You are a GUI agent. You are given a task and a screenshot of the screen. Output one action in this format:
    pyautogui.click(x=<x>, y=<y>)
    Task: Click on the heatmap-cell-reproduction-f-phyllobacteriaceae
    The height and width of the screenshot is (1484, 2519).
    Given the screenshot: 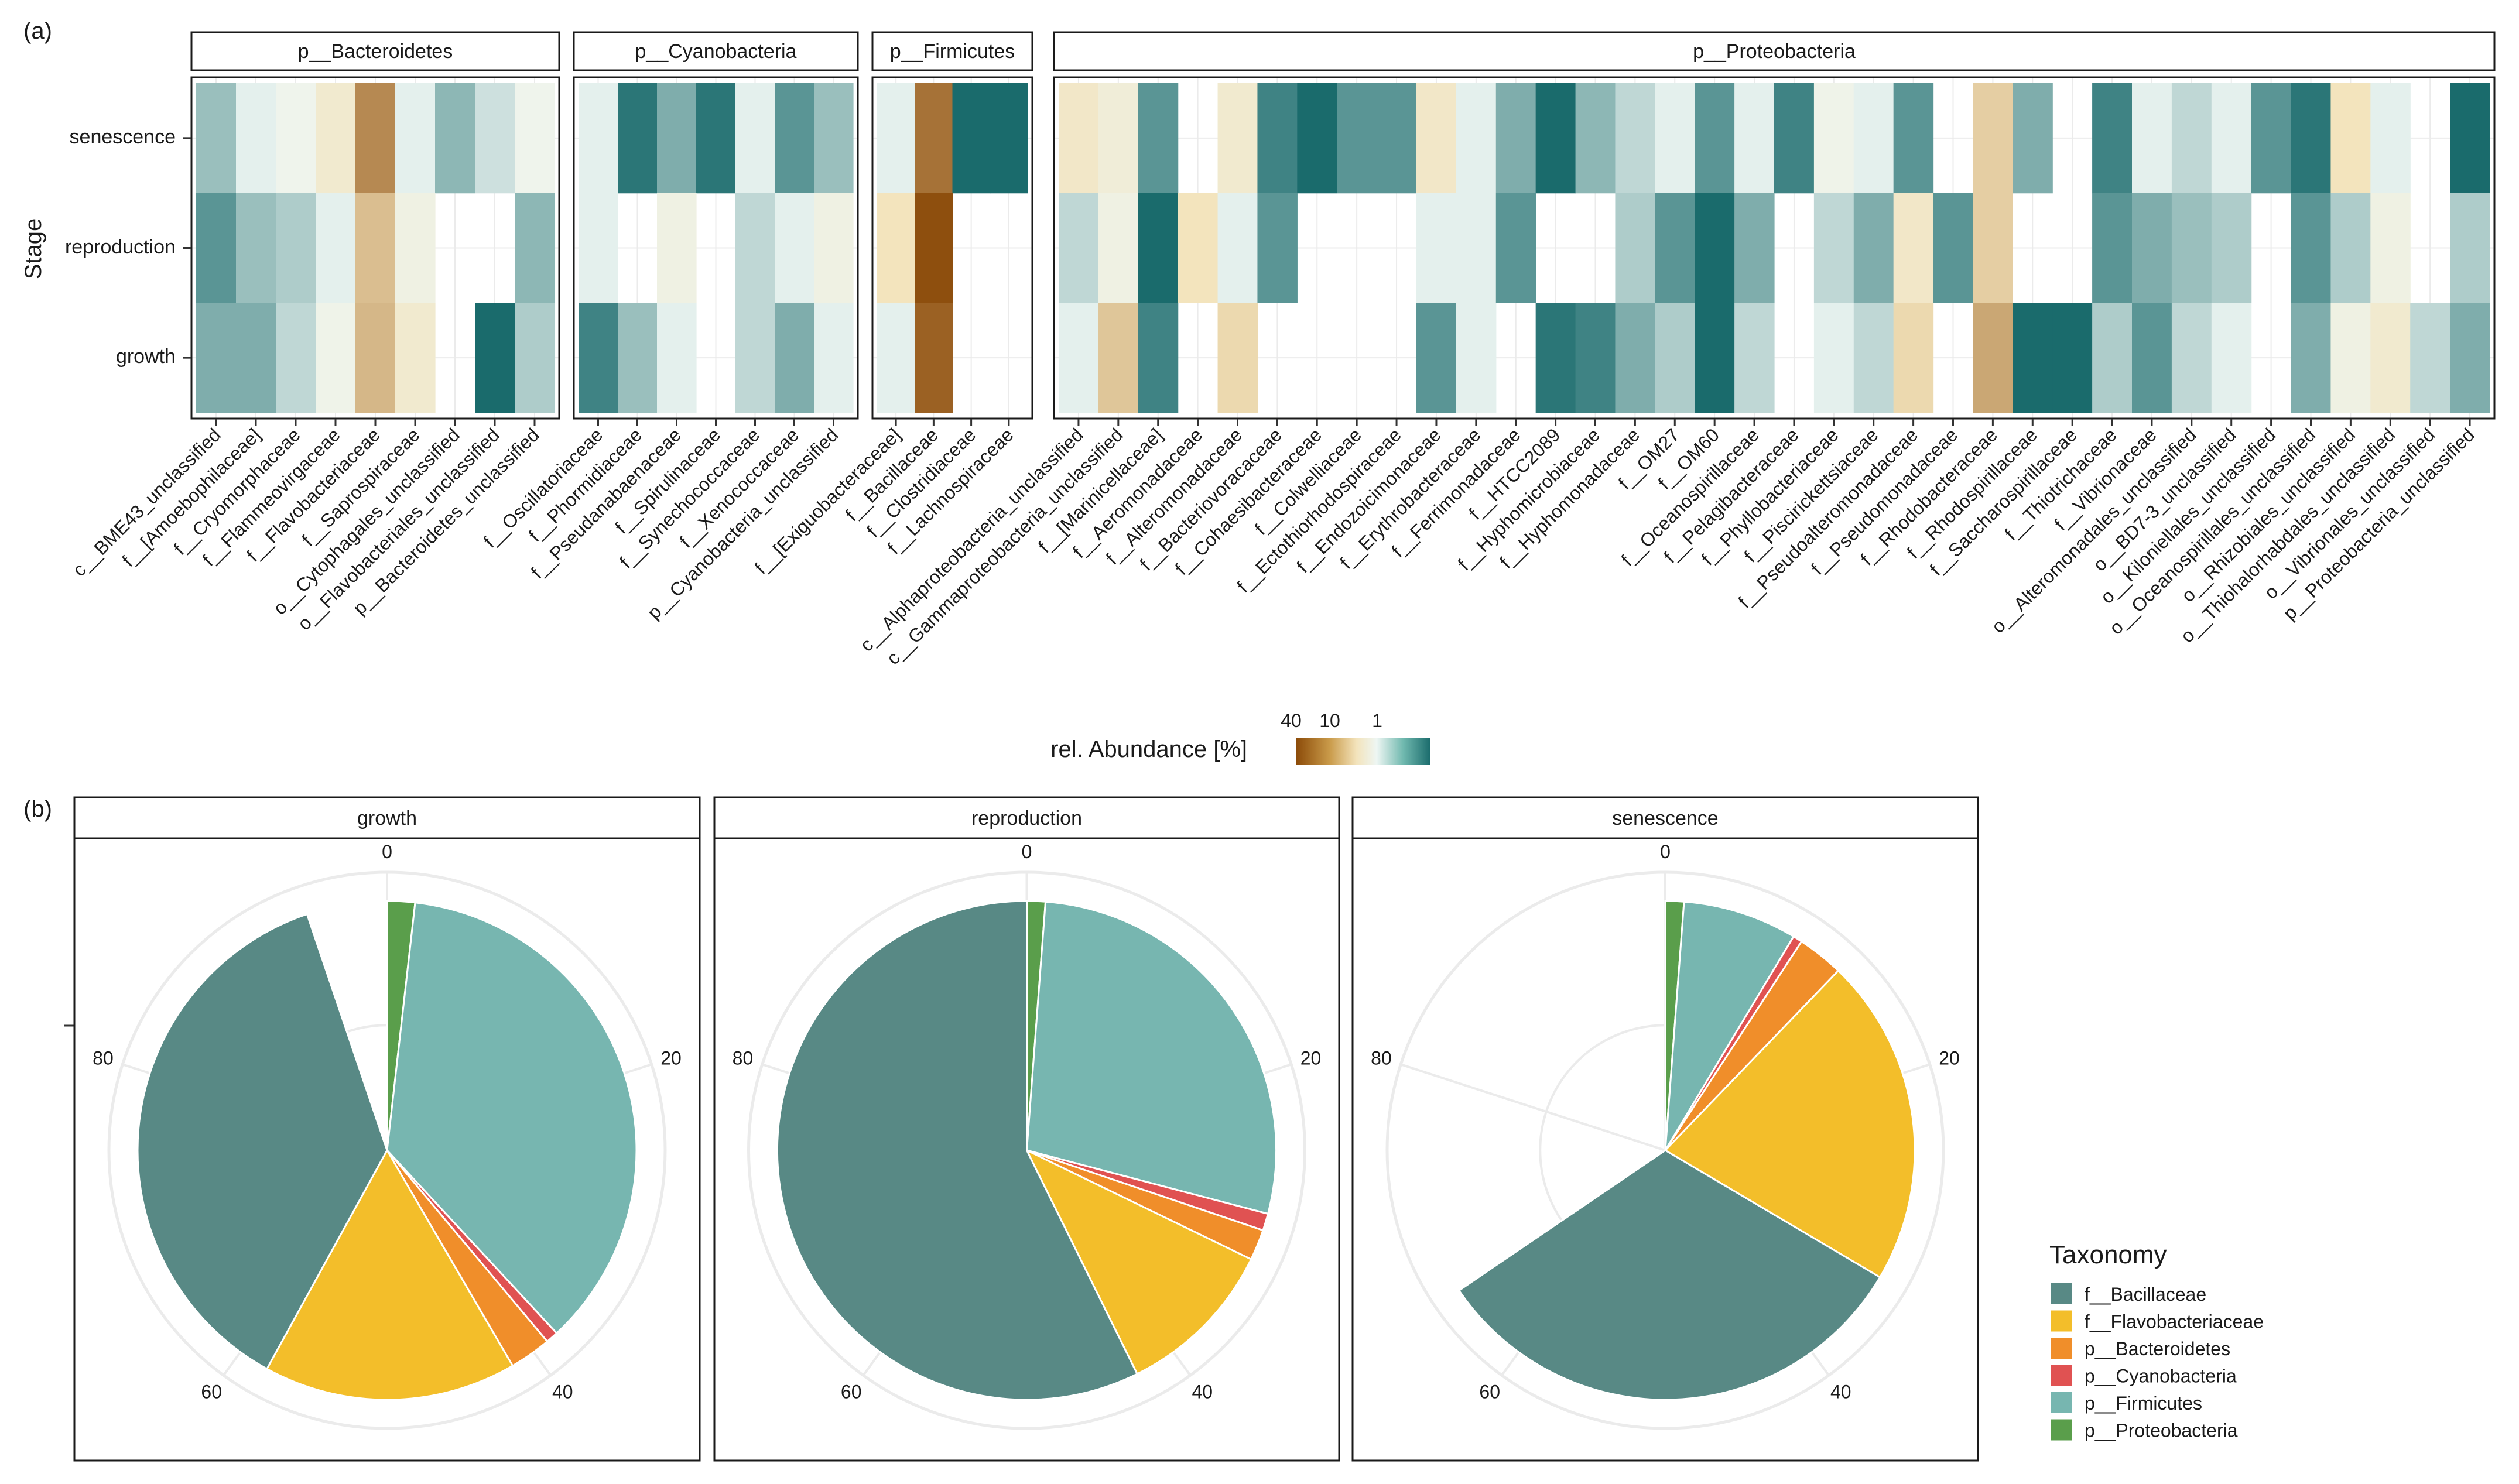 What is the action you would take?
    pyautogui.click(x=1833, y=248)
    